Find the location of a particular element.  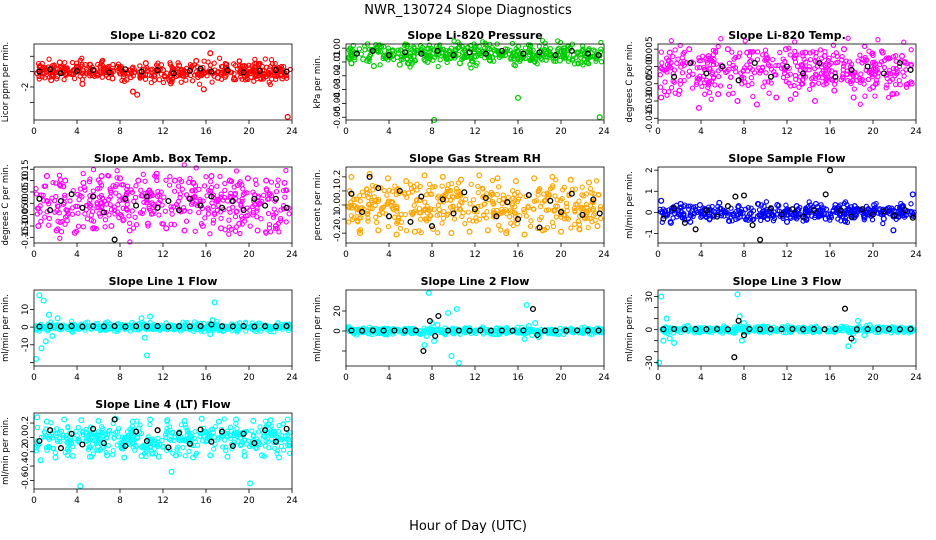

y-tick-label: 10 is located at coordinates (26, 309).